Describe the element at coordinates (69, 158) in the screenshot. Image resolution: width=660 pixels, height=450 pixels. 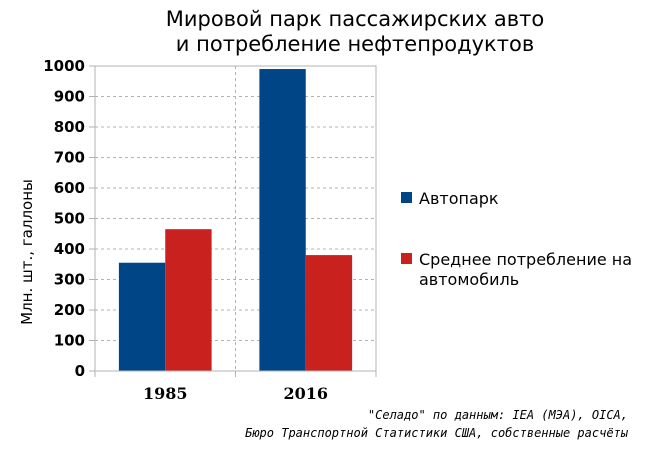
I see `y-tick-label: 700` at that location.